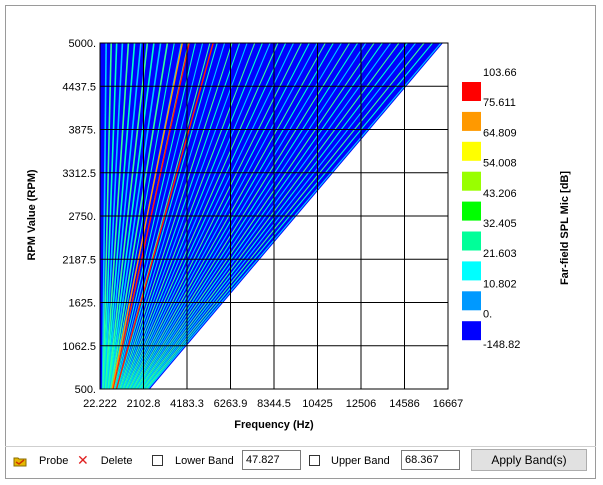 The height and width of the screenshot is (485, 603). What do you see at coordinates (501, 345) in the screenshot?
I see `legend-label: -148.82` at bounding box center [501, 345].